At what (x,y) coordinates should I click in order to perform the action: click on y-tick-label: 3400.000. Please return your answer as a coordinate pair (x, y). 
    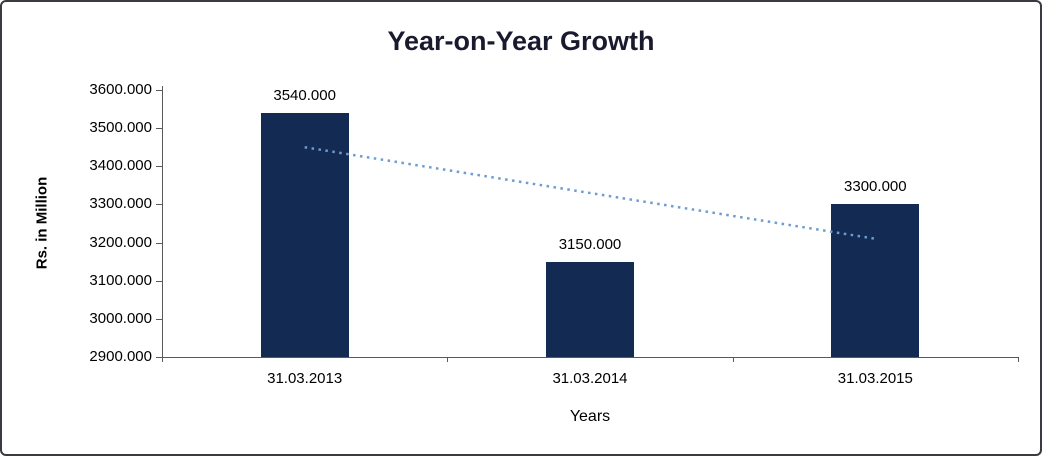
    Looking at the image, I should click on (120, 166).